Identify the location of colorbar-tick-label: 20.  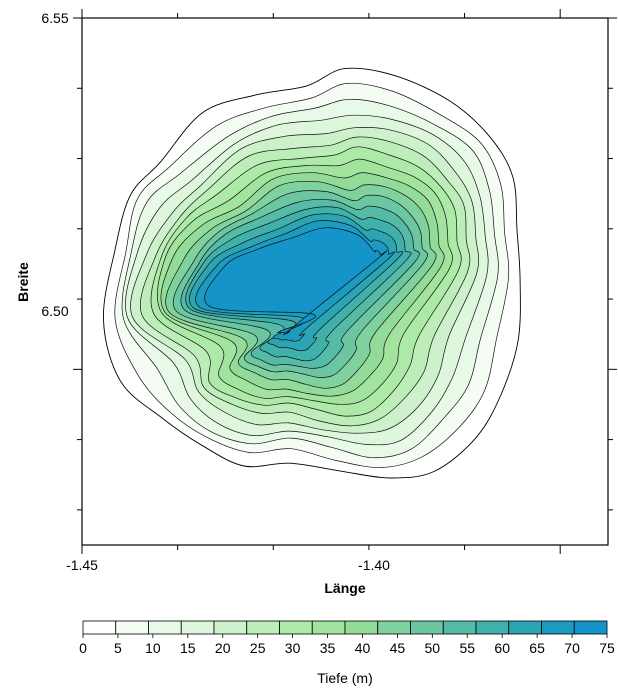
(223, 648).